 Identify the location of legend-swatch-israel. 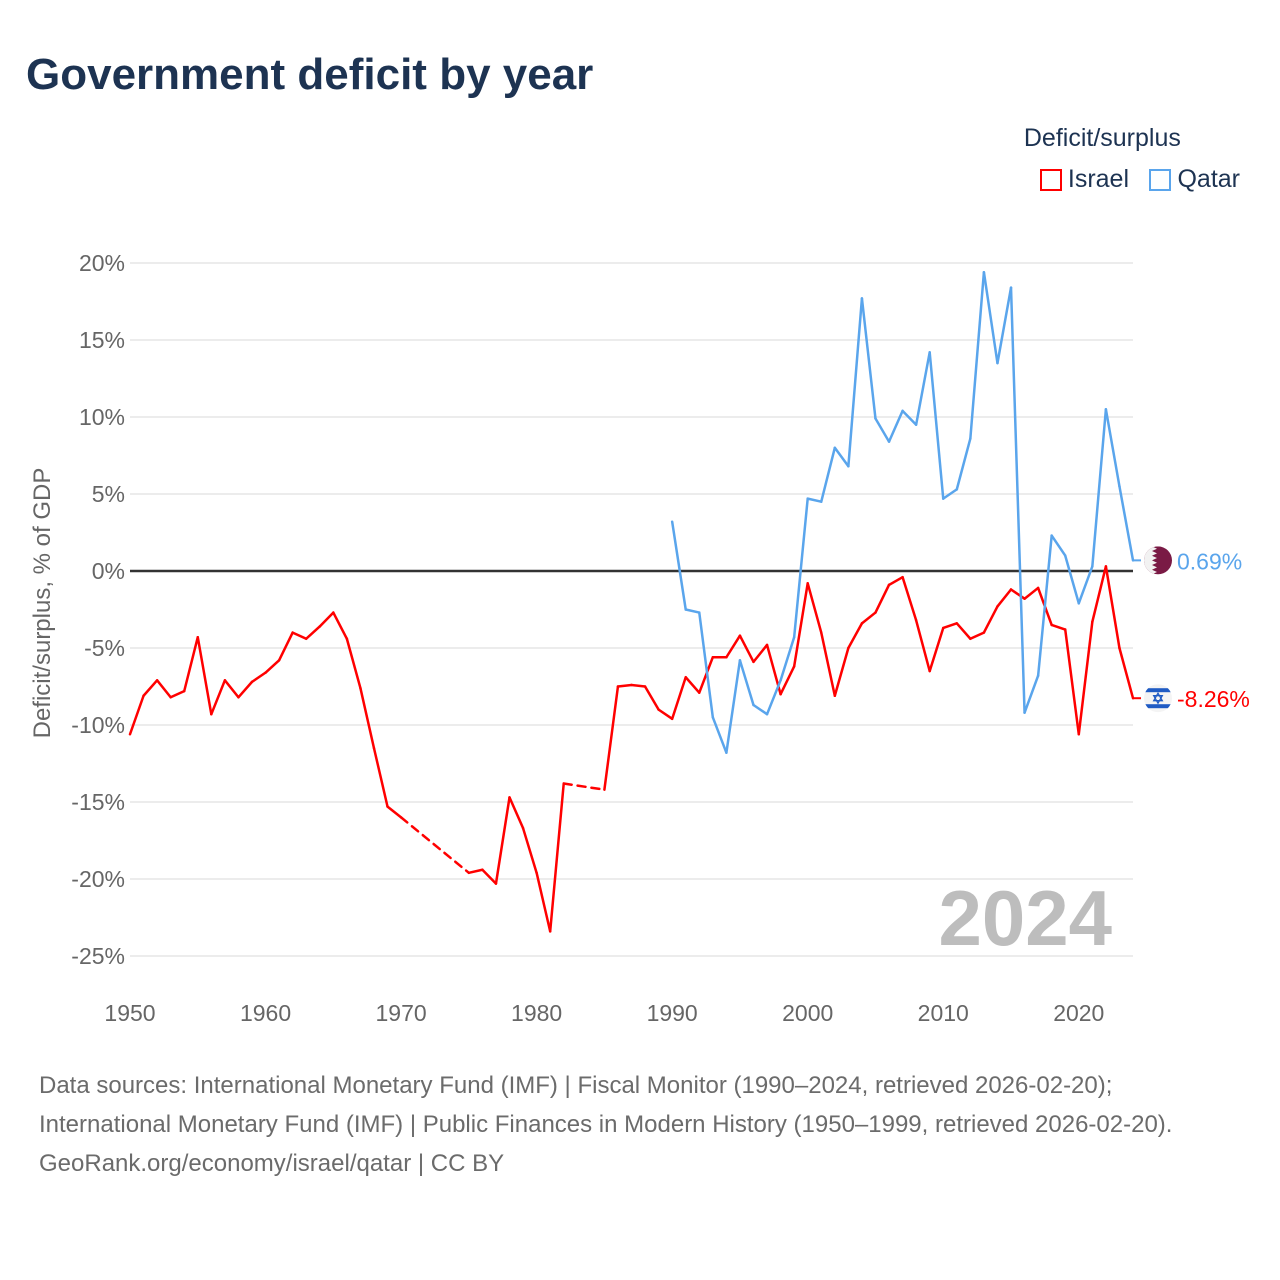
(1050, 179).